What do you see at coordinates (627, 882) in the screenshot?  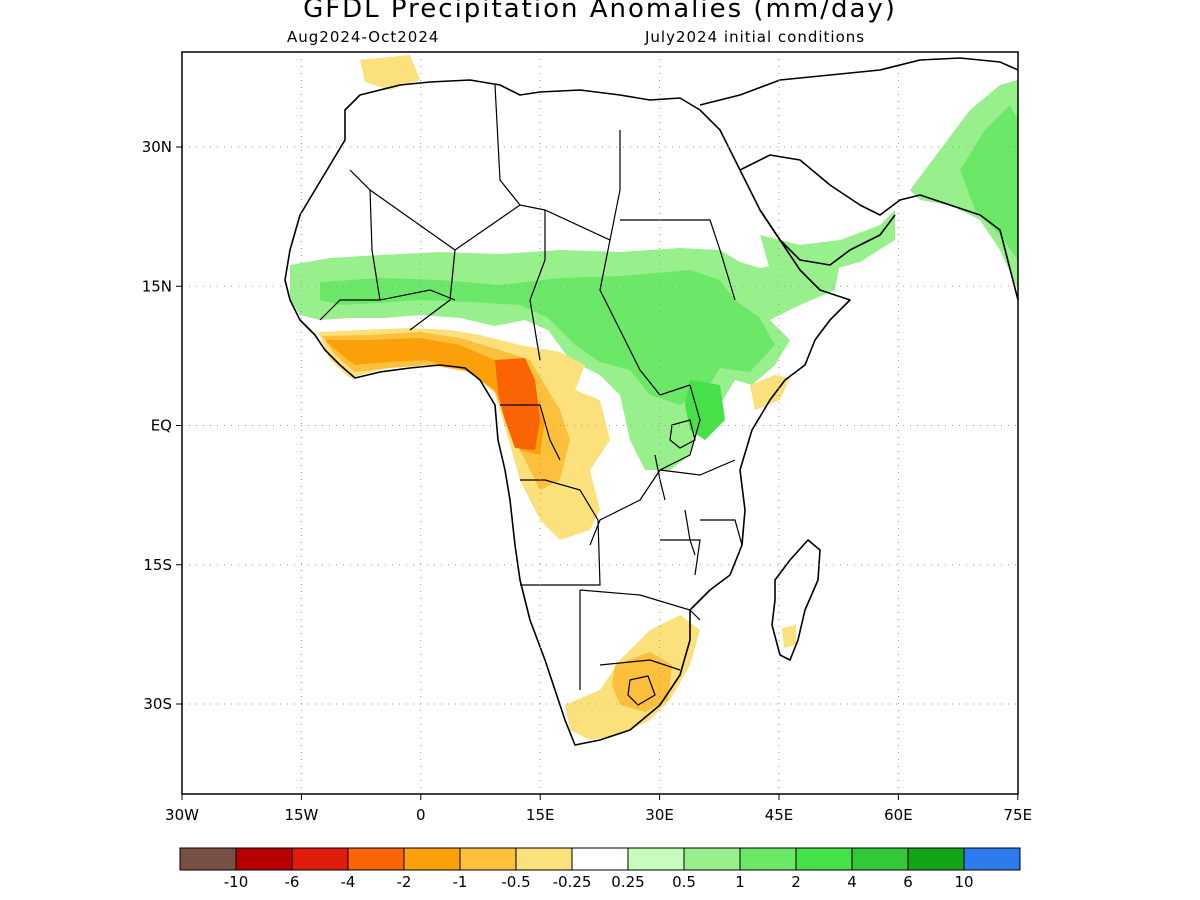 I see `colorbar-label: 0.25` at bounding box center [627, 882].